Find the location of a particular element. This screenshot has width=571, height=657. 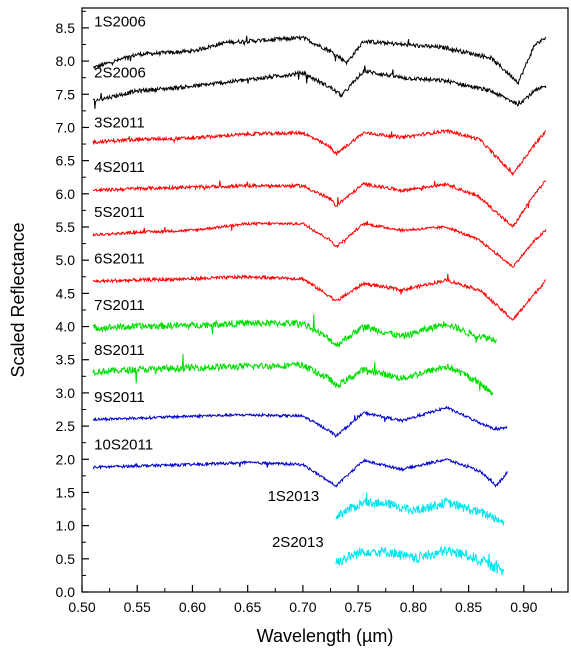

y-tick-label: 3.5 is located at coordinates (66, 360).